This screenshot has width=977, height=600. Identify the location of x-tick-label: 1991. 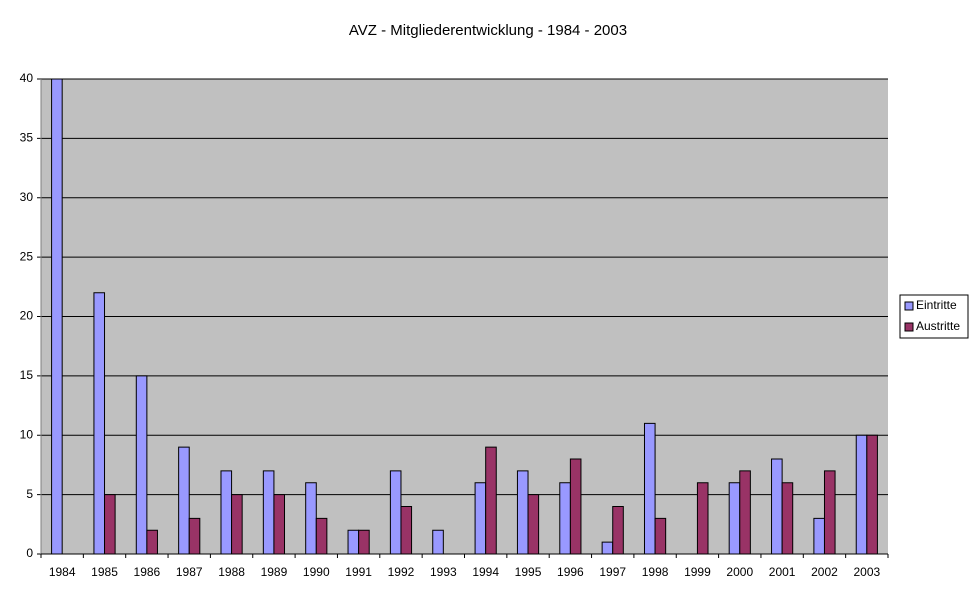
(358, 572).